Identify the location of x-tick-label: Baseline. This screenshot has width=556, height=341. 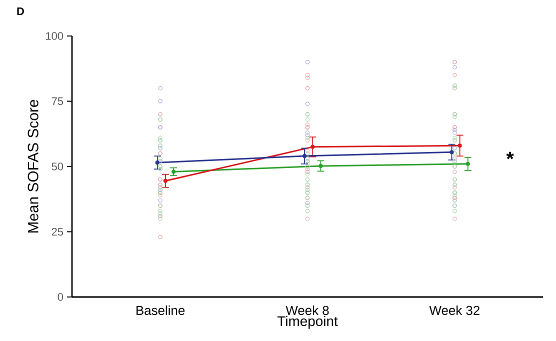
(160, 310).